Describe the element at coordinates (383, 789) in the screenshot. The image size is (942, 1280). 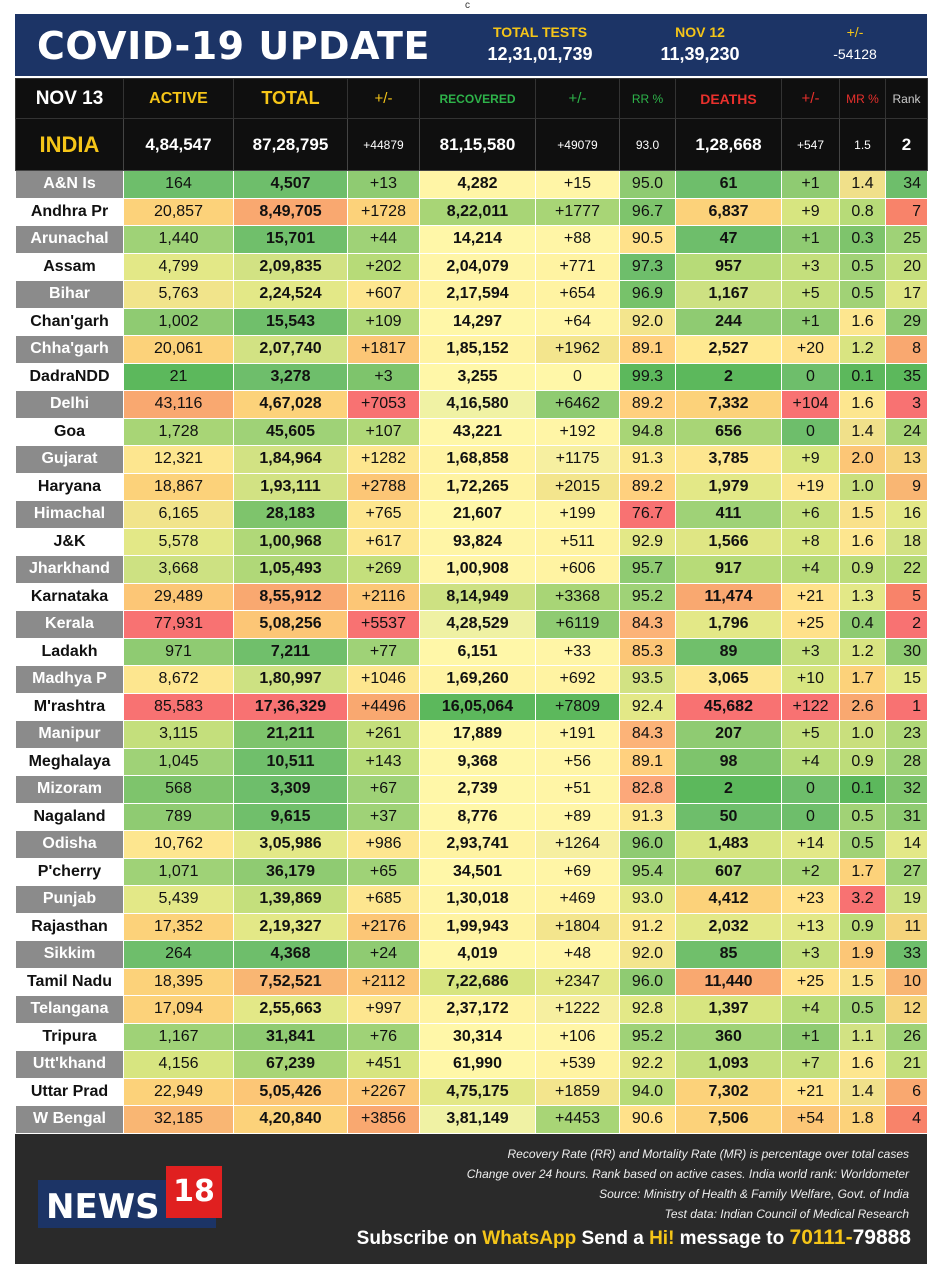
I see `table-cell: +67` at that location.